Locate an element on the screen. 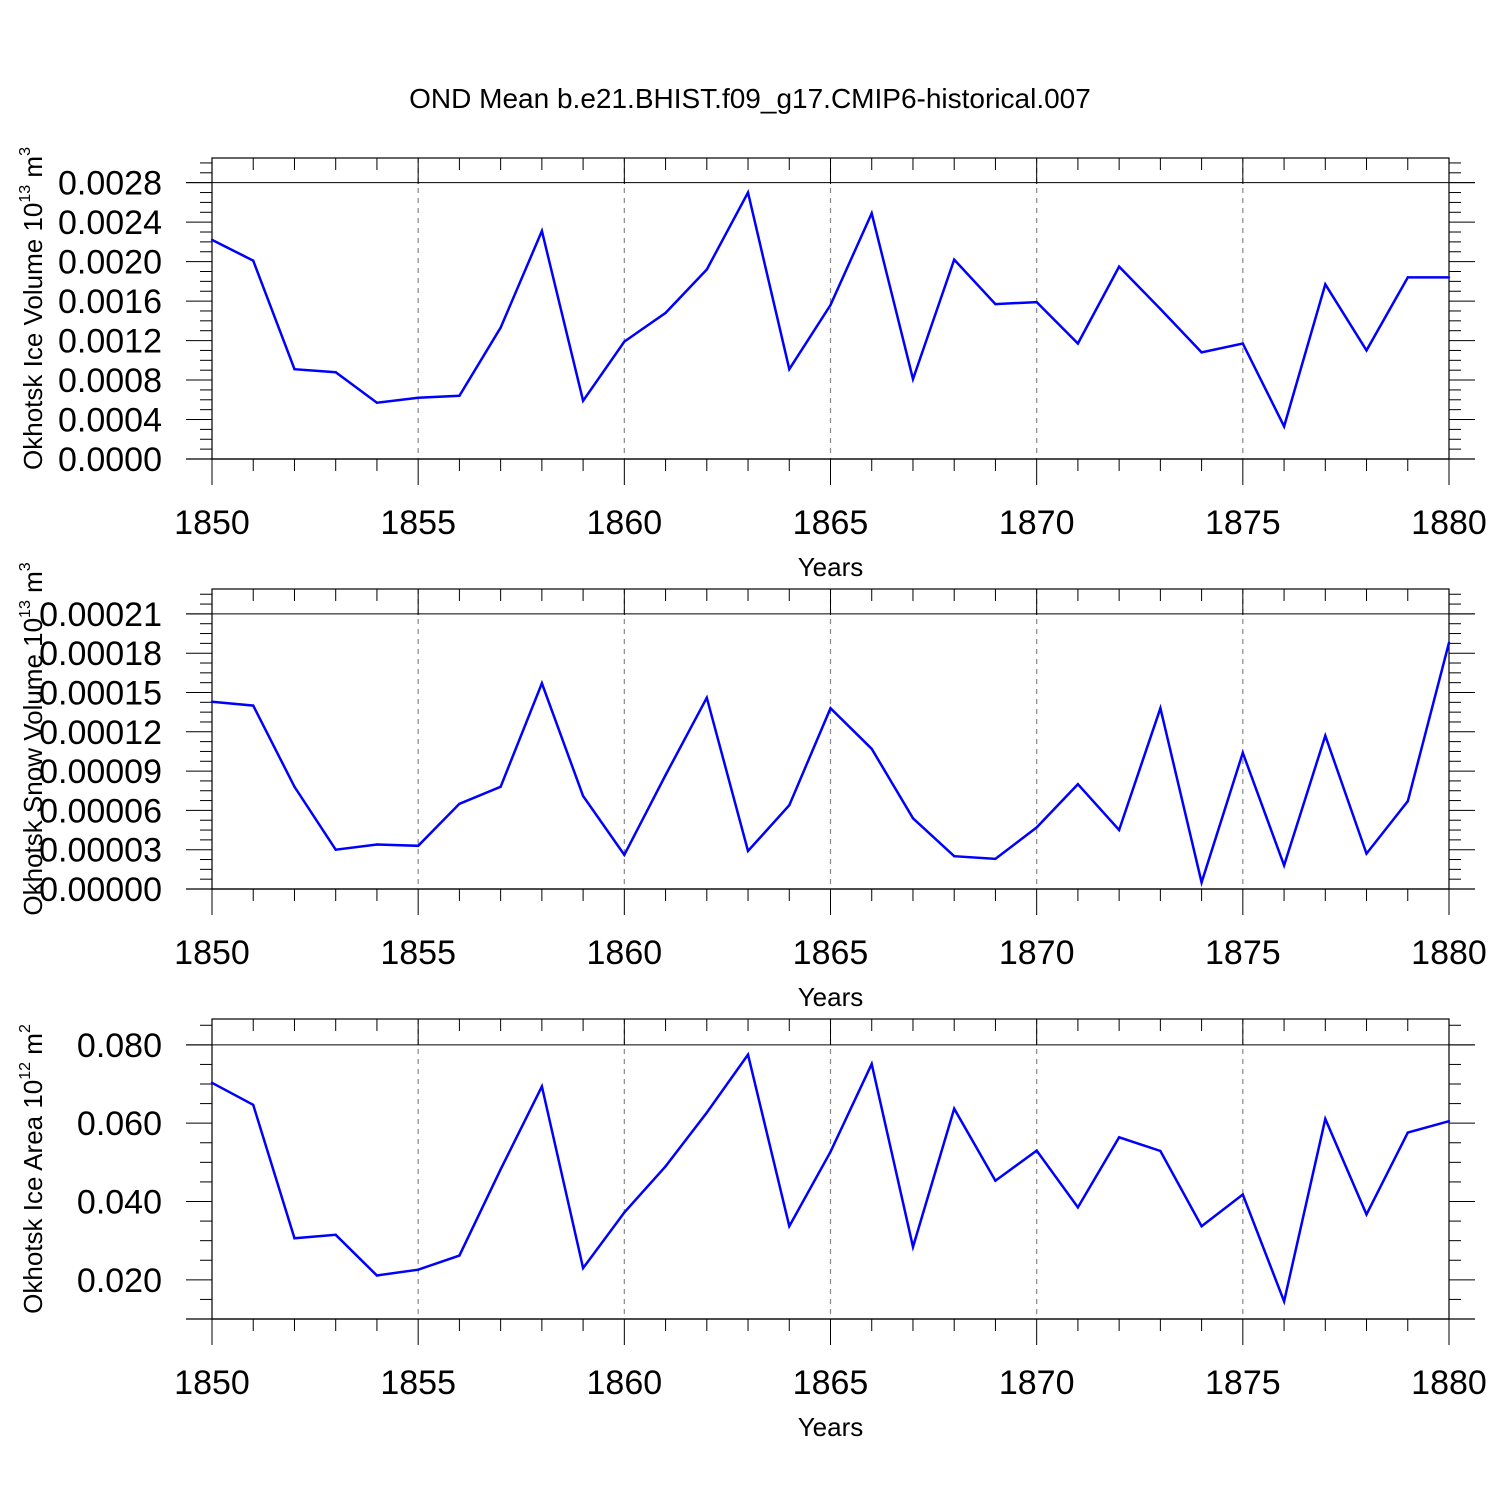 The image size is (1500, 1500). y-tick-label: 0.0008 is located at coordinates (110, 381).